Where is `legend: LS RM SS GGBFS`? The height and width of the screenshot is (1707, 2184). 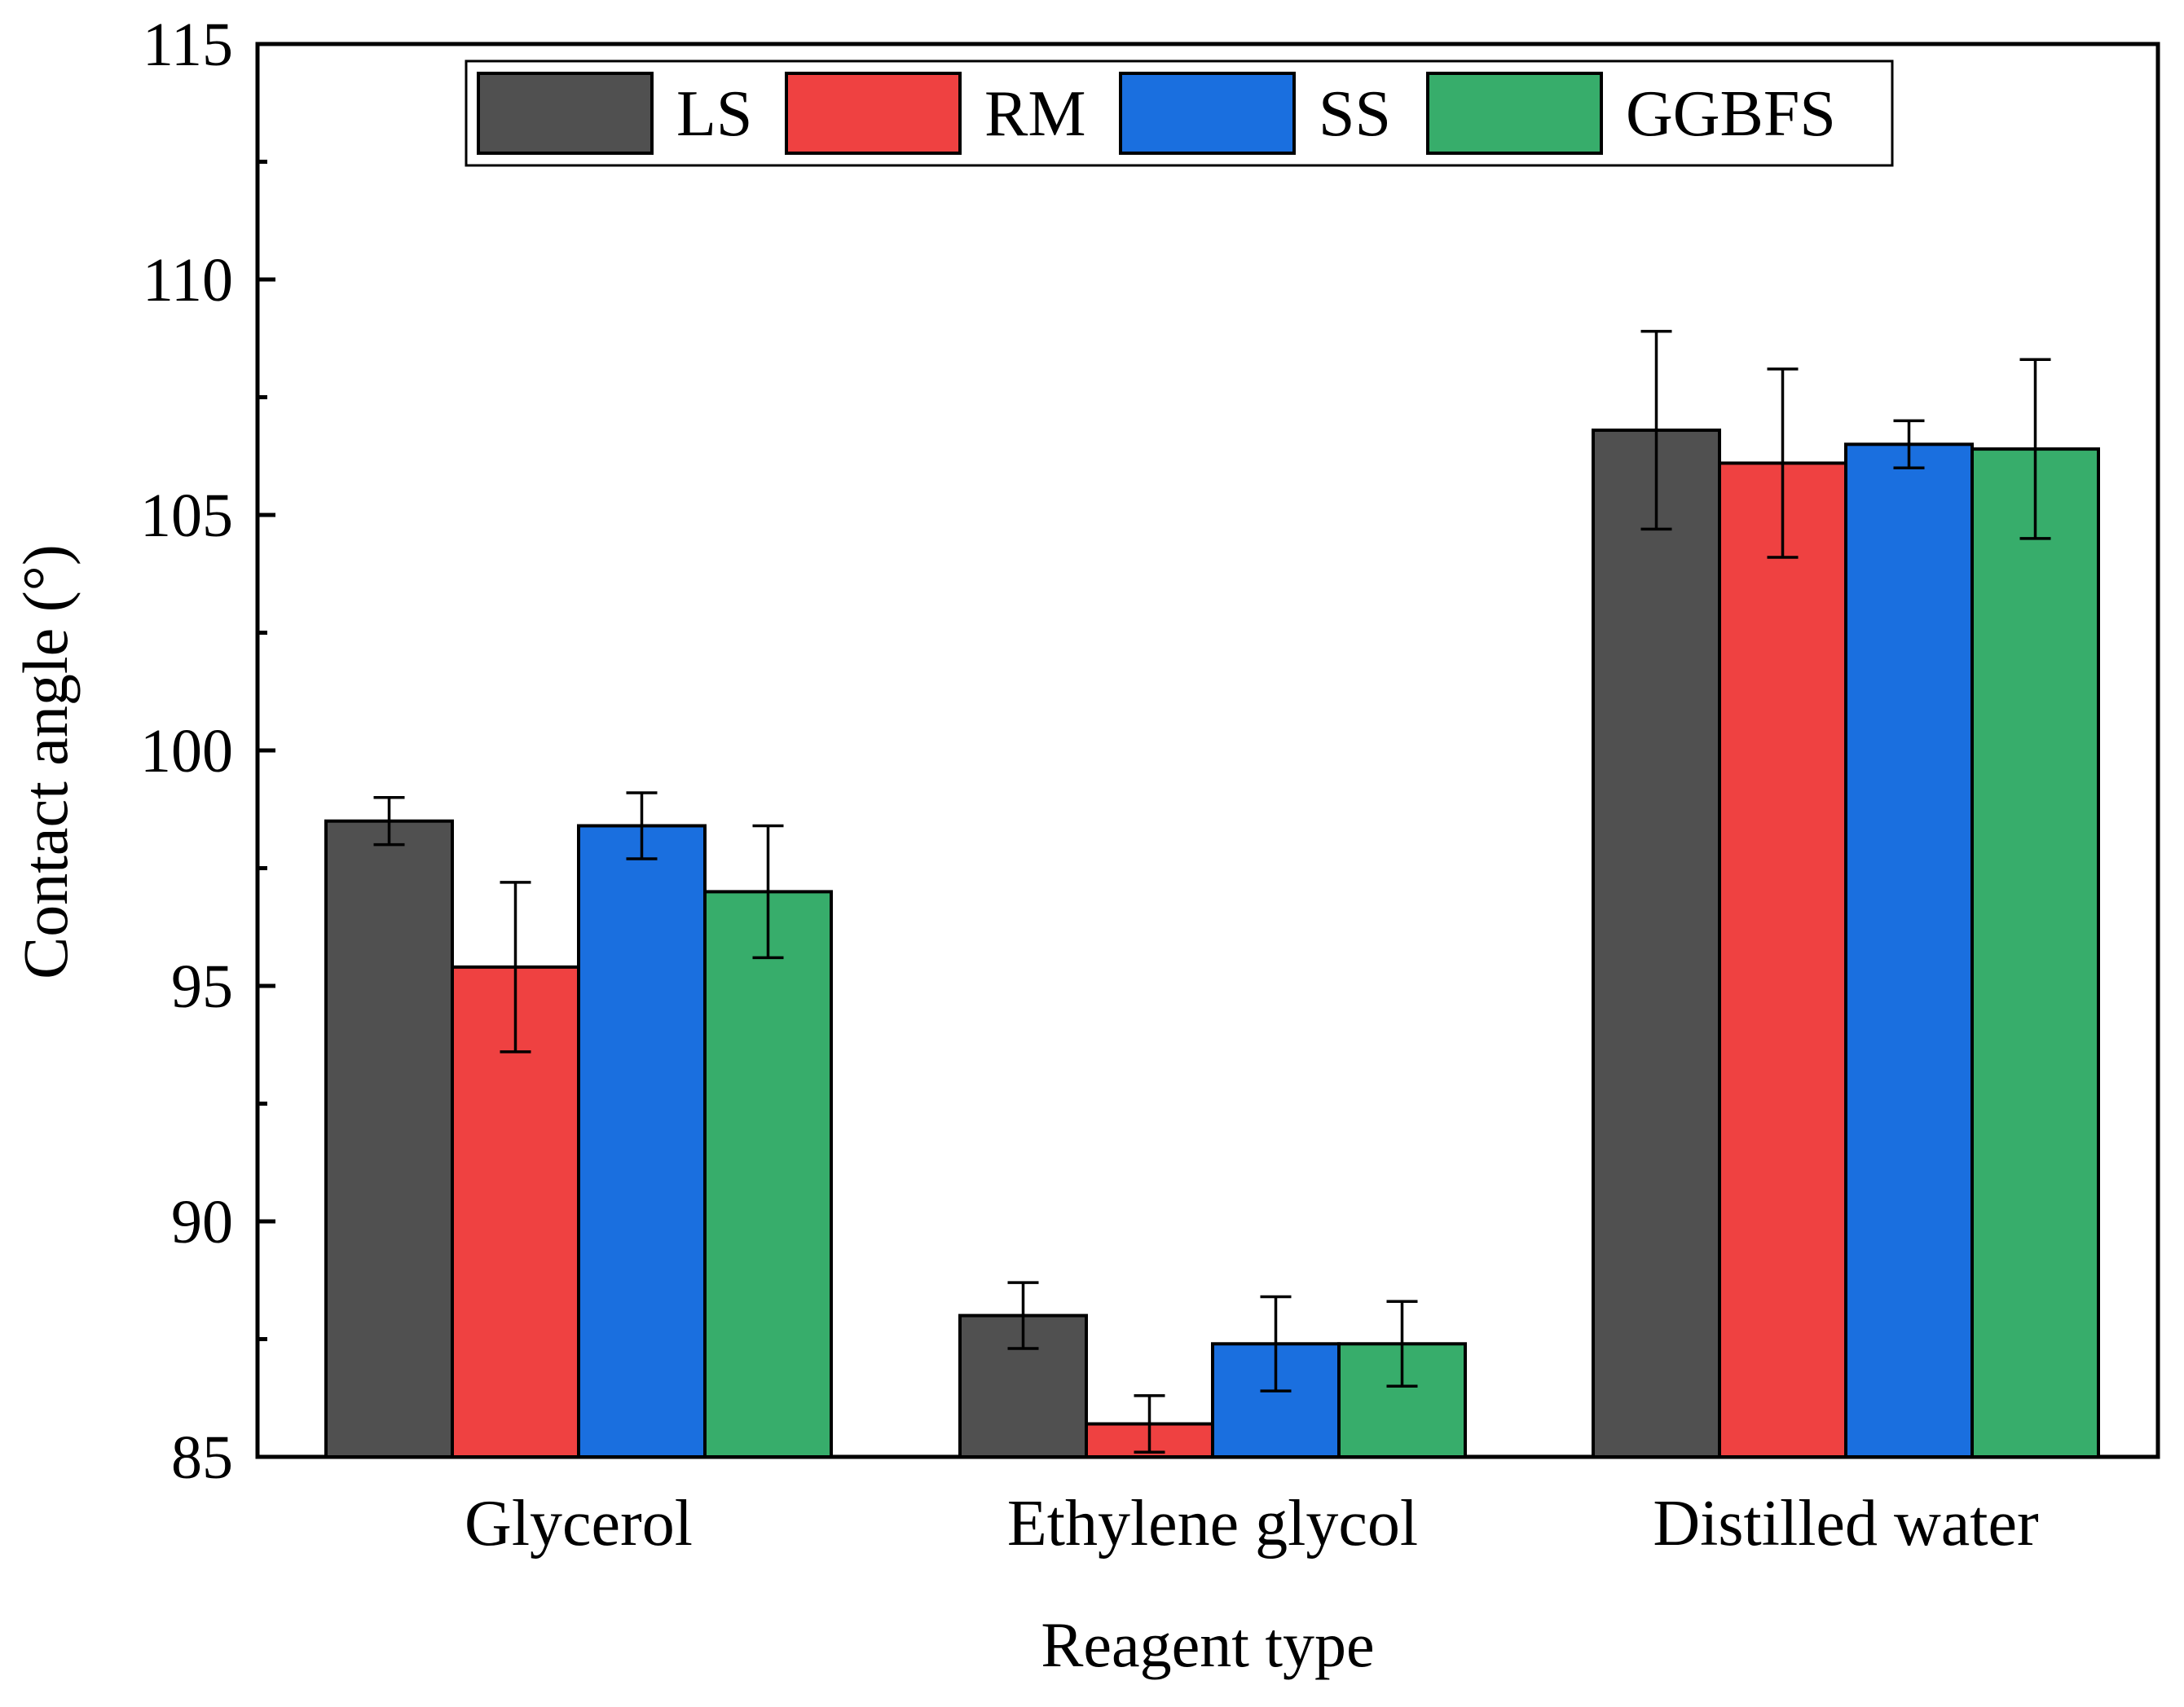 legend: LS RM SS GGBFS is located at coordinates (1179, 113).